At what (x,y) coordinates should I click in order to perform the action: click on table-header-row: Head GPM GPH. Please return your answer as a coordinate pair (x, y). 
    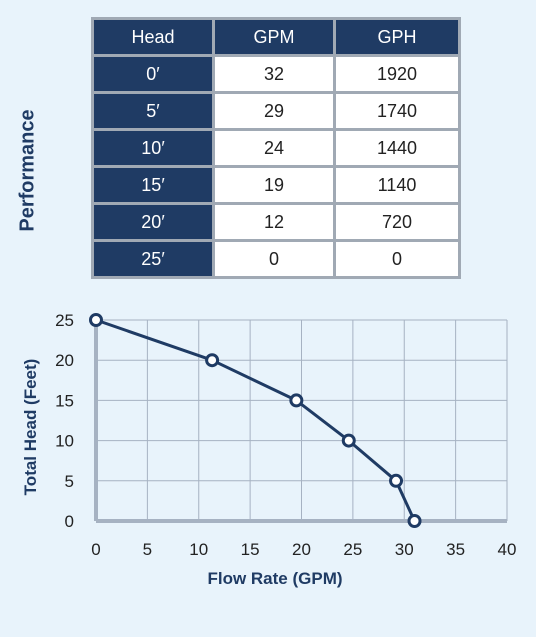
    Looking at the image, I should click on (276, 37).